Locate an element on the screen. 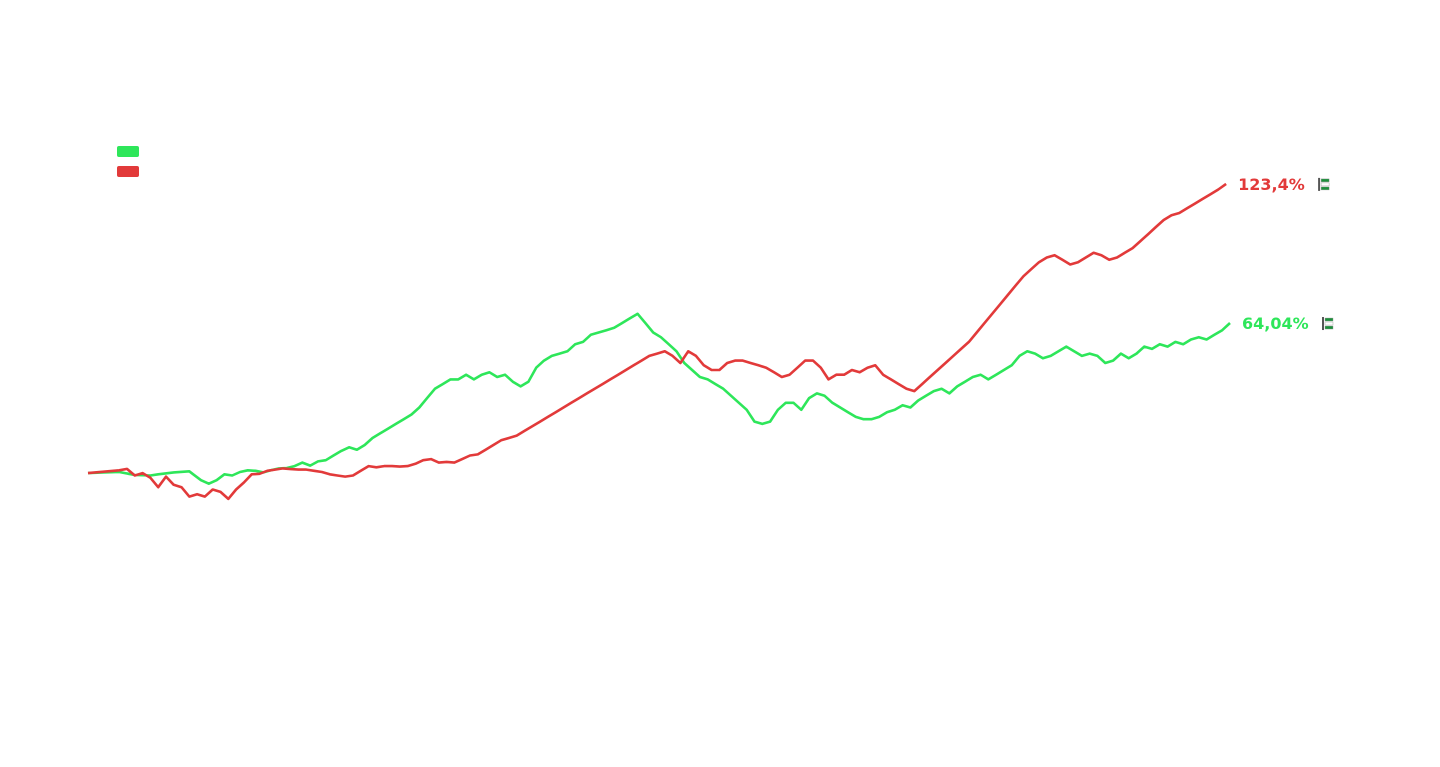 The image size is (1440, 767). series-end-label-0: 64,04% is located at coordinates (1275, 323).